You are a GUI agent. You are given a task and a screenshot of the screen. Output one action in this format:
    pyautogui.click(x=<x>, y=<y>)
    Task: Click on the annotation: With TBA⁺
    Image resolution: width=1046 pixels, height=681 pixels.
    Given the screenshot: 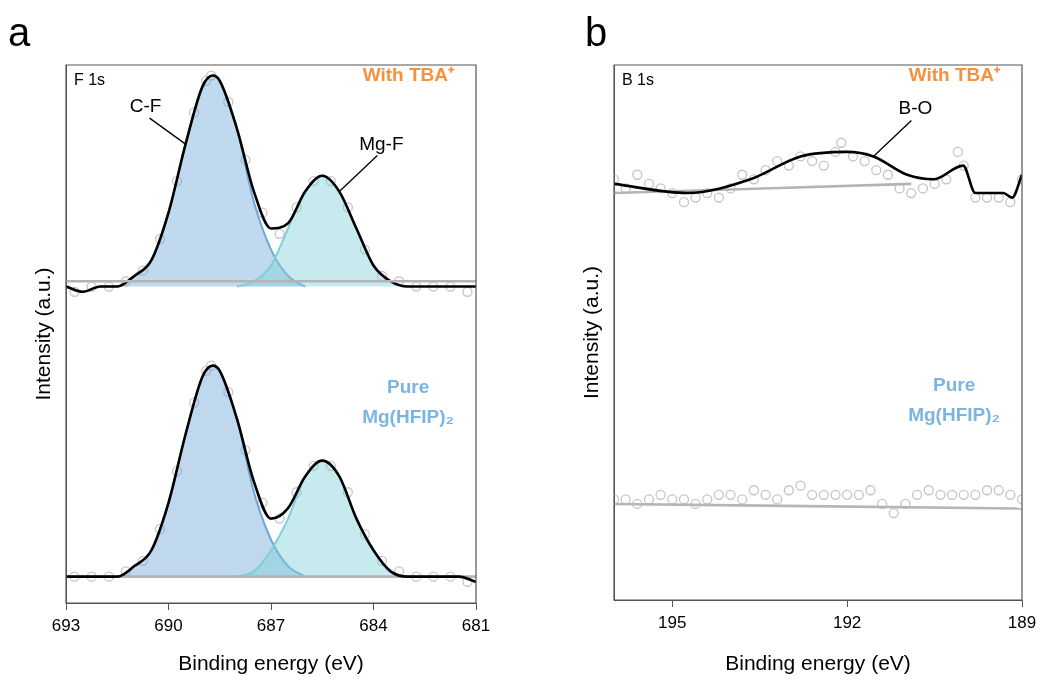 What is the action you would take?
    pyautogui.click(x=408, y=74)
    